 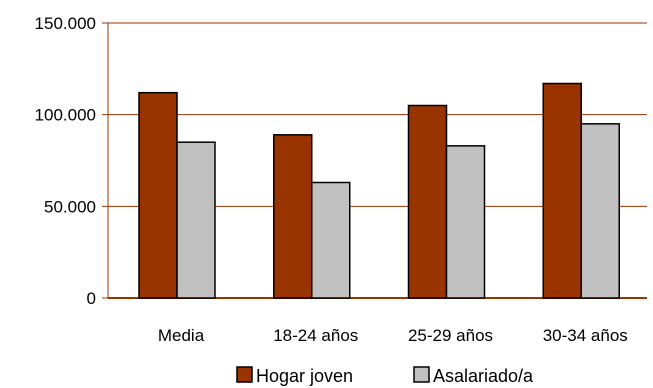 I want to click on legend-label: Asalariado/a, so click(x=483, y=376).